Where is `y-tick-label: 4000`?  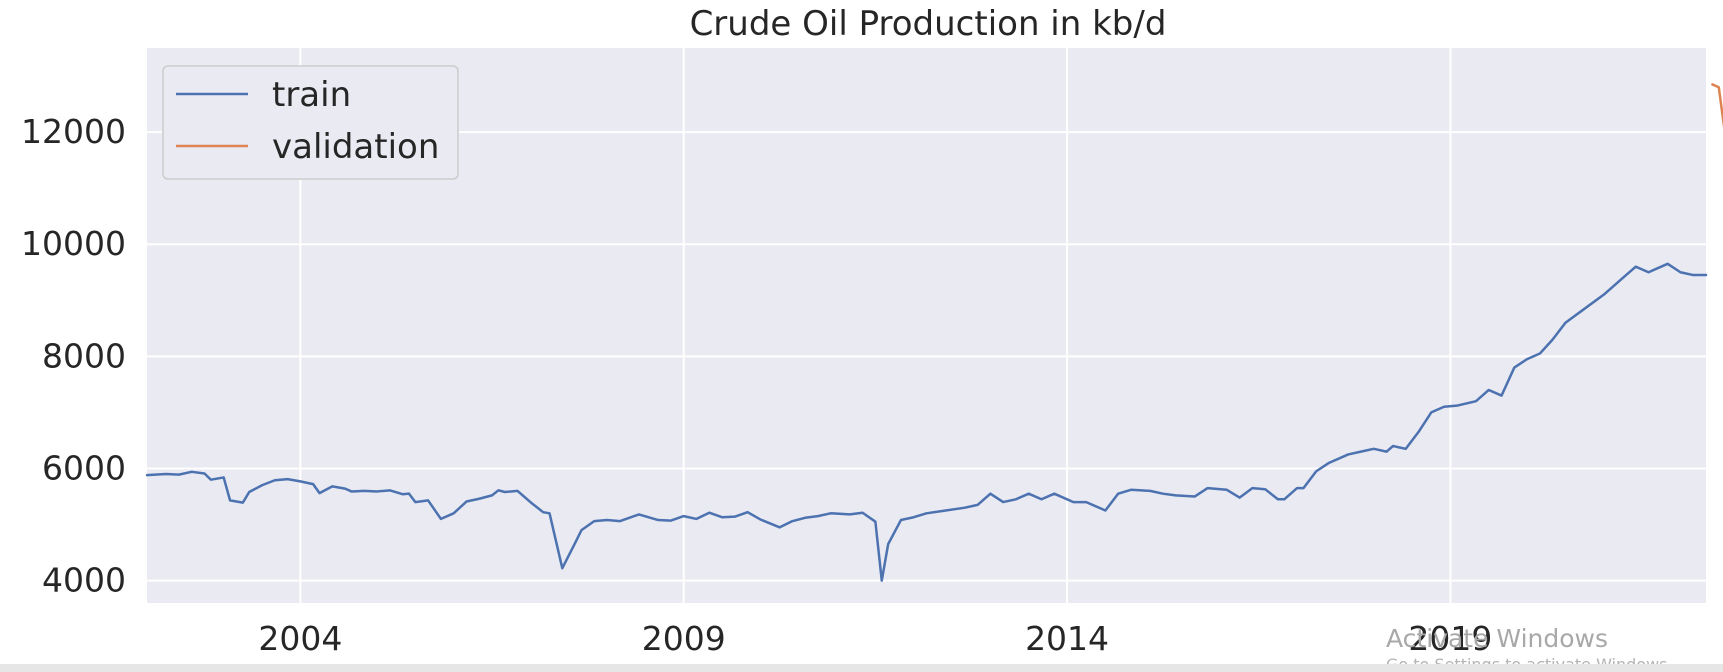
y-tick-label: 4000 is located at coordinates (84, 580).